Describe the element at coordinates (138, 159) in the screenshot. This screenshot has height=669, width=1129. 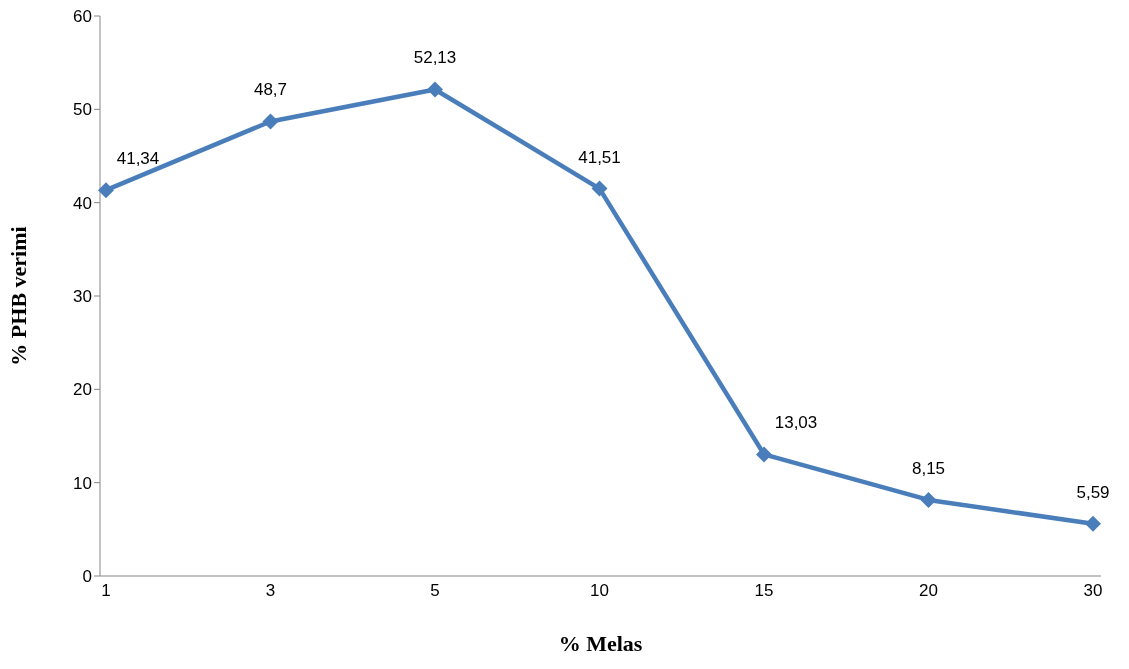
I see `data-label: 41,34` at that location.